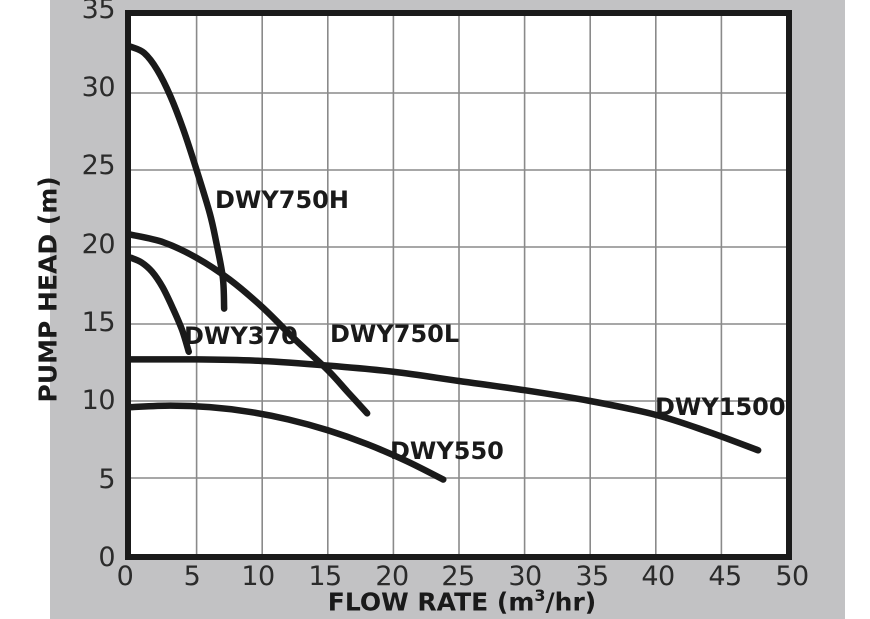 The height and width of the screenshot is (619, 870). I want to click on x-tick-50: 50, so click(792, 576).